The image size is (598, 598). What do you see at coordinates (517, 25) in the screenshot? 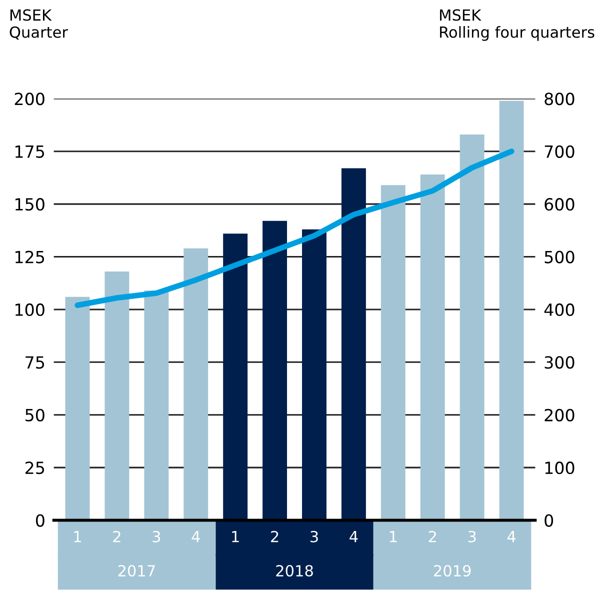
I see `y2-axis-title: MSEK Rolling four quarters` at bounding box center [517, 25].